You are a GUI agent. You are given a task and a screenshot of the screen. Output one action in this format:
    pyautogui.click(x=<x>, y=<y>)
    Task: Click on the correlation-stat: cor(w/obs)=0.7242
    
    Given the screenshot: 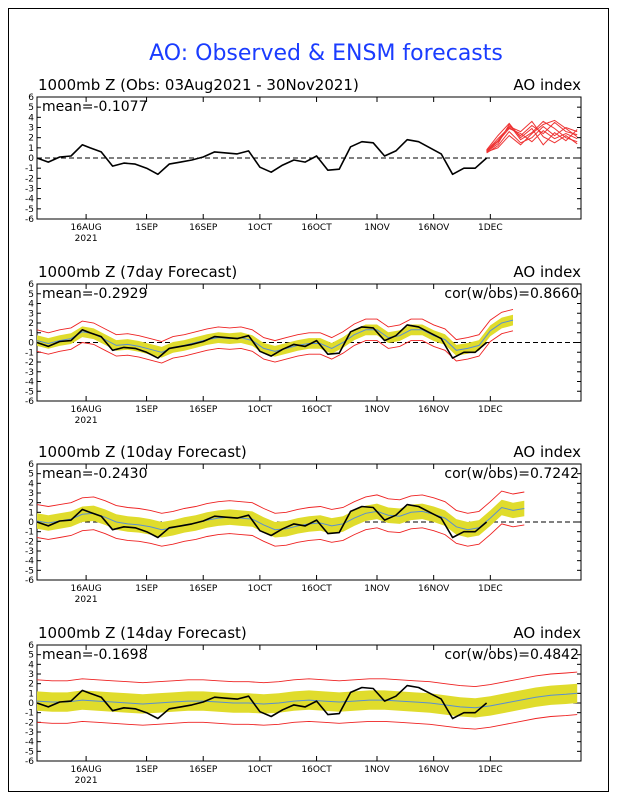 What is the action you would take?
    pyautogui.click(x=511, y=474)
    